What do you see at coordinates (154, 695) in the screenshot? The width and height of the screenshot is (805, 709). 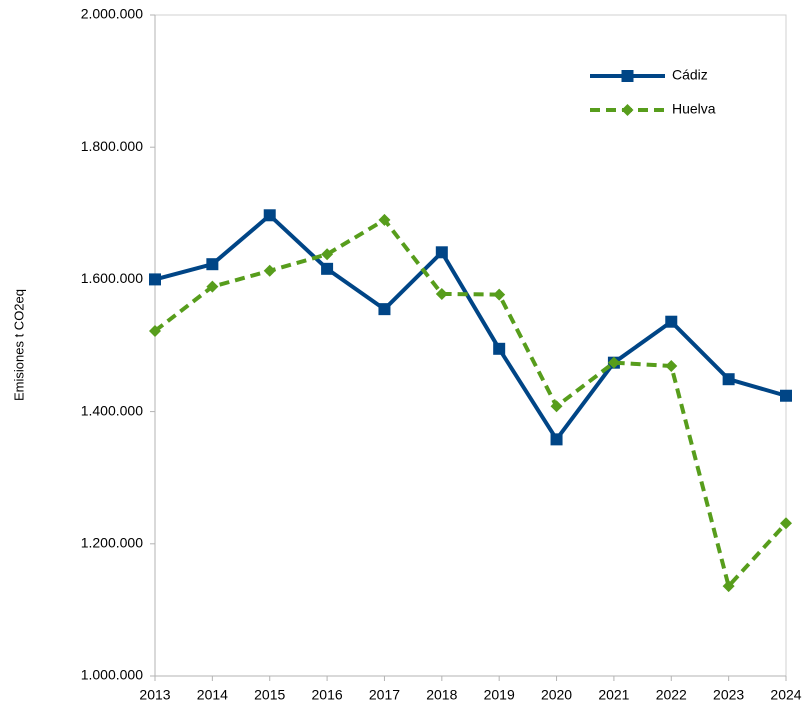 I see `x-tick-label: 2013` at bounding box center [154, 695].